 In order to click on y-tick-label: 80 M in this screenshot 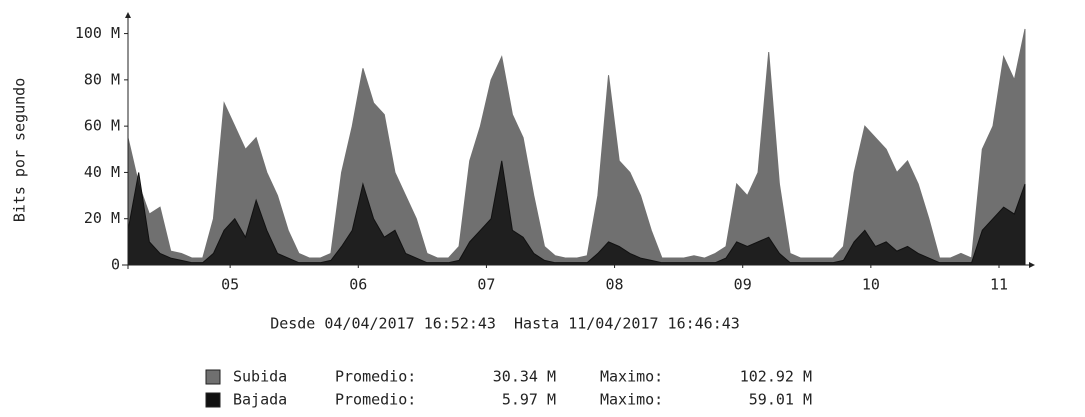, I will do `click(102, 79)`.